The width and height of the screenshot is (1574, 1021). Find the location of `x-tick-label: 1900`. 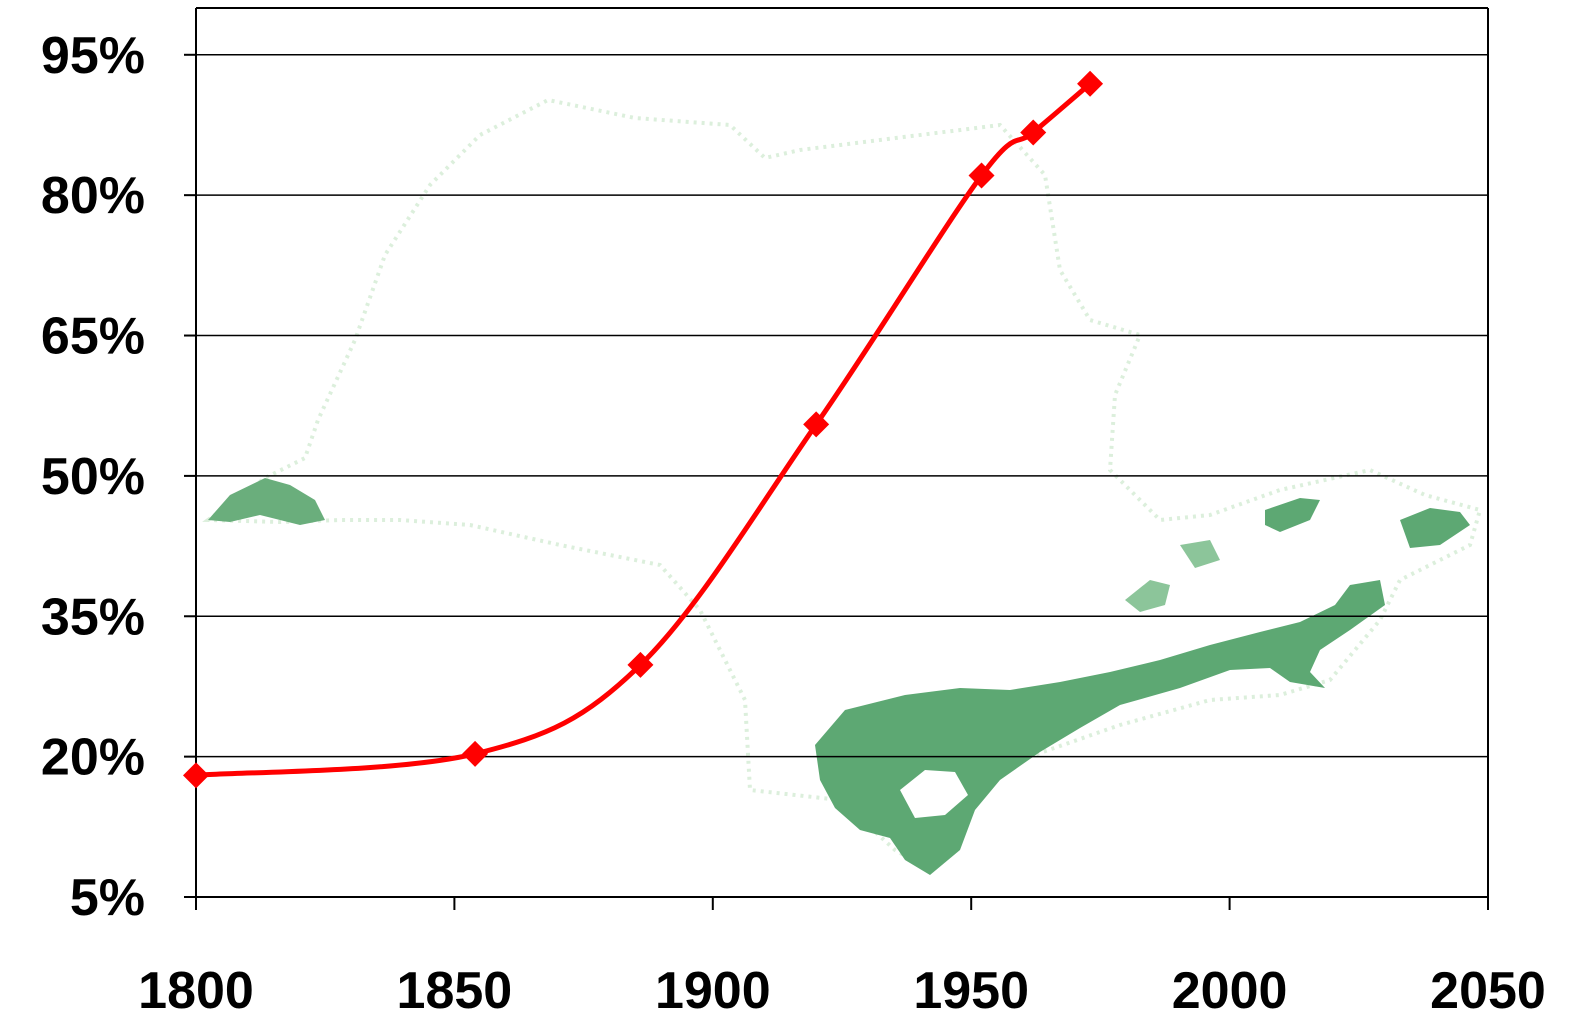

x-tick-label: 1900 is located at coordinates (713, 991).